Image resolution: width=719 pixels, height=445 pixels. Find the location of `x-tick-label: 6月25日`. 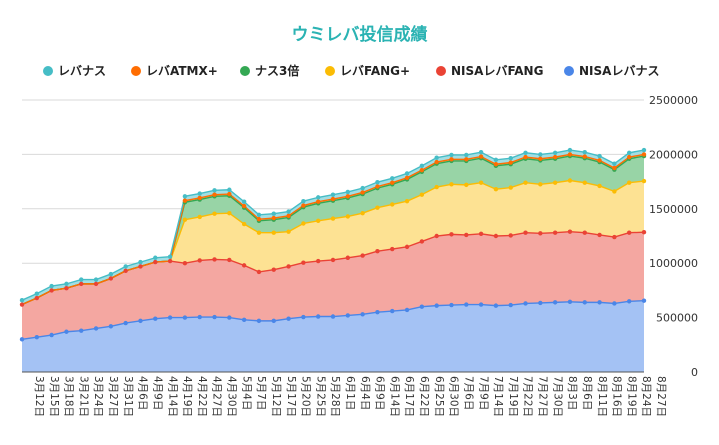

x-tick-label: 6月25日 is located at coordinates (439, 396).